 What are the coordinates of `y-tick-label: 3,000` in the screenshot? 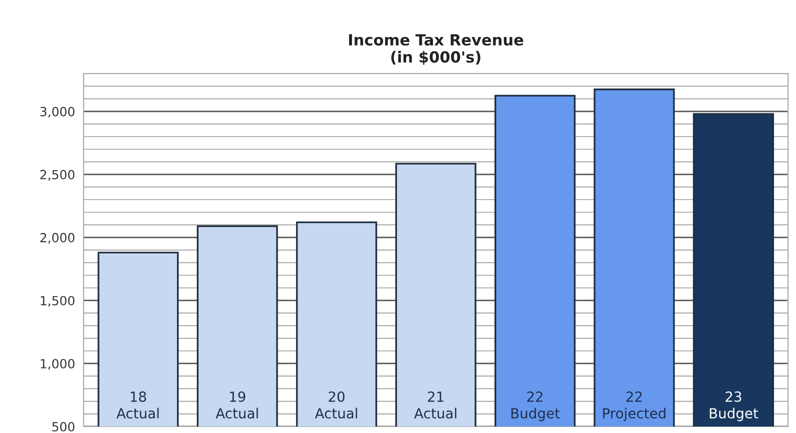 It's located at (57, 112).